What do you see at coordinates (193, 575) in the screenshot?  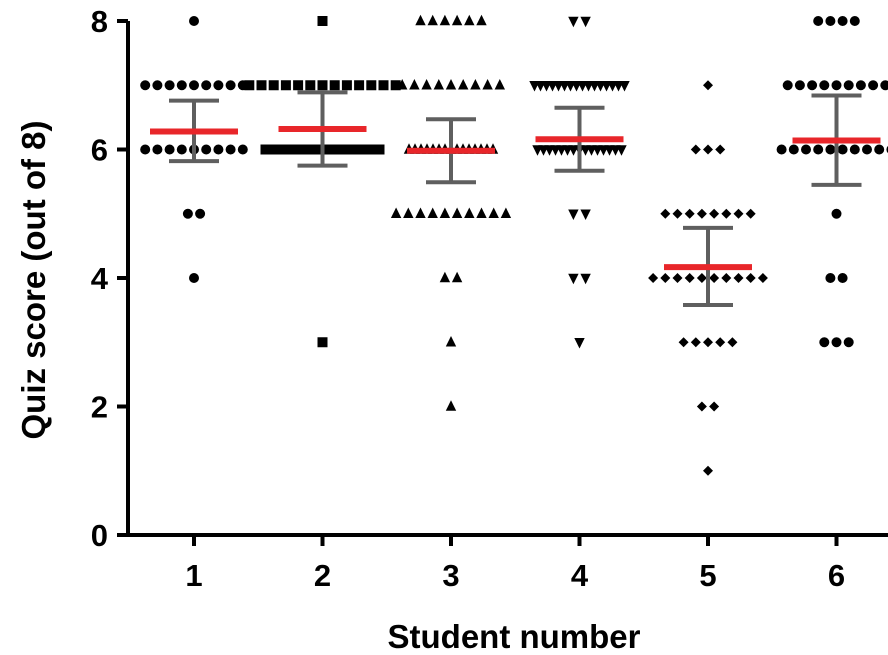 I see `x-tick-label: 1` at bounding box center [193, 575].